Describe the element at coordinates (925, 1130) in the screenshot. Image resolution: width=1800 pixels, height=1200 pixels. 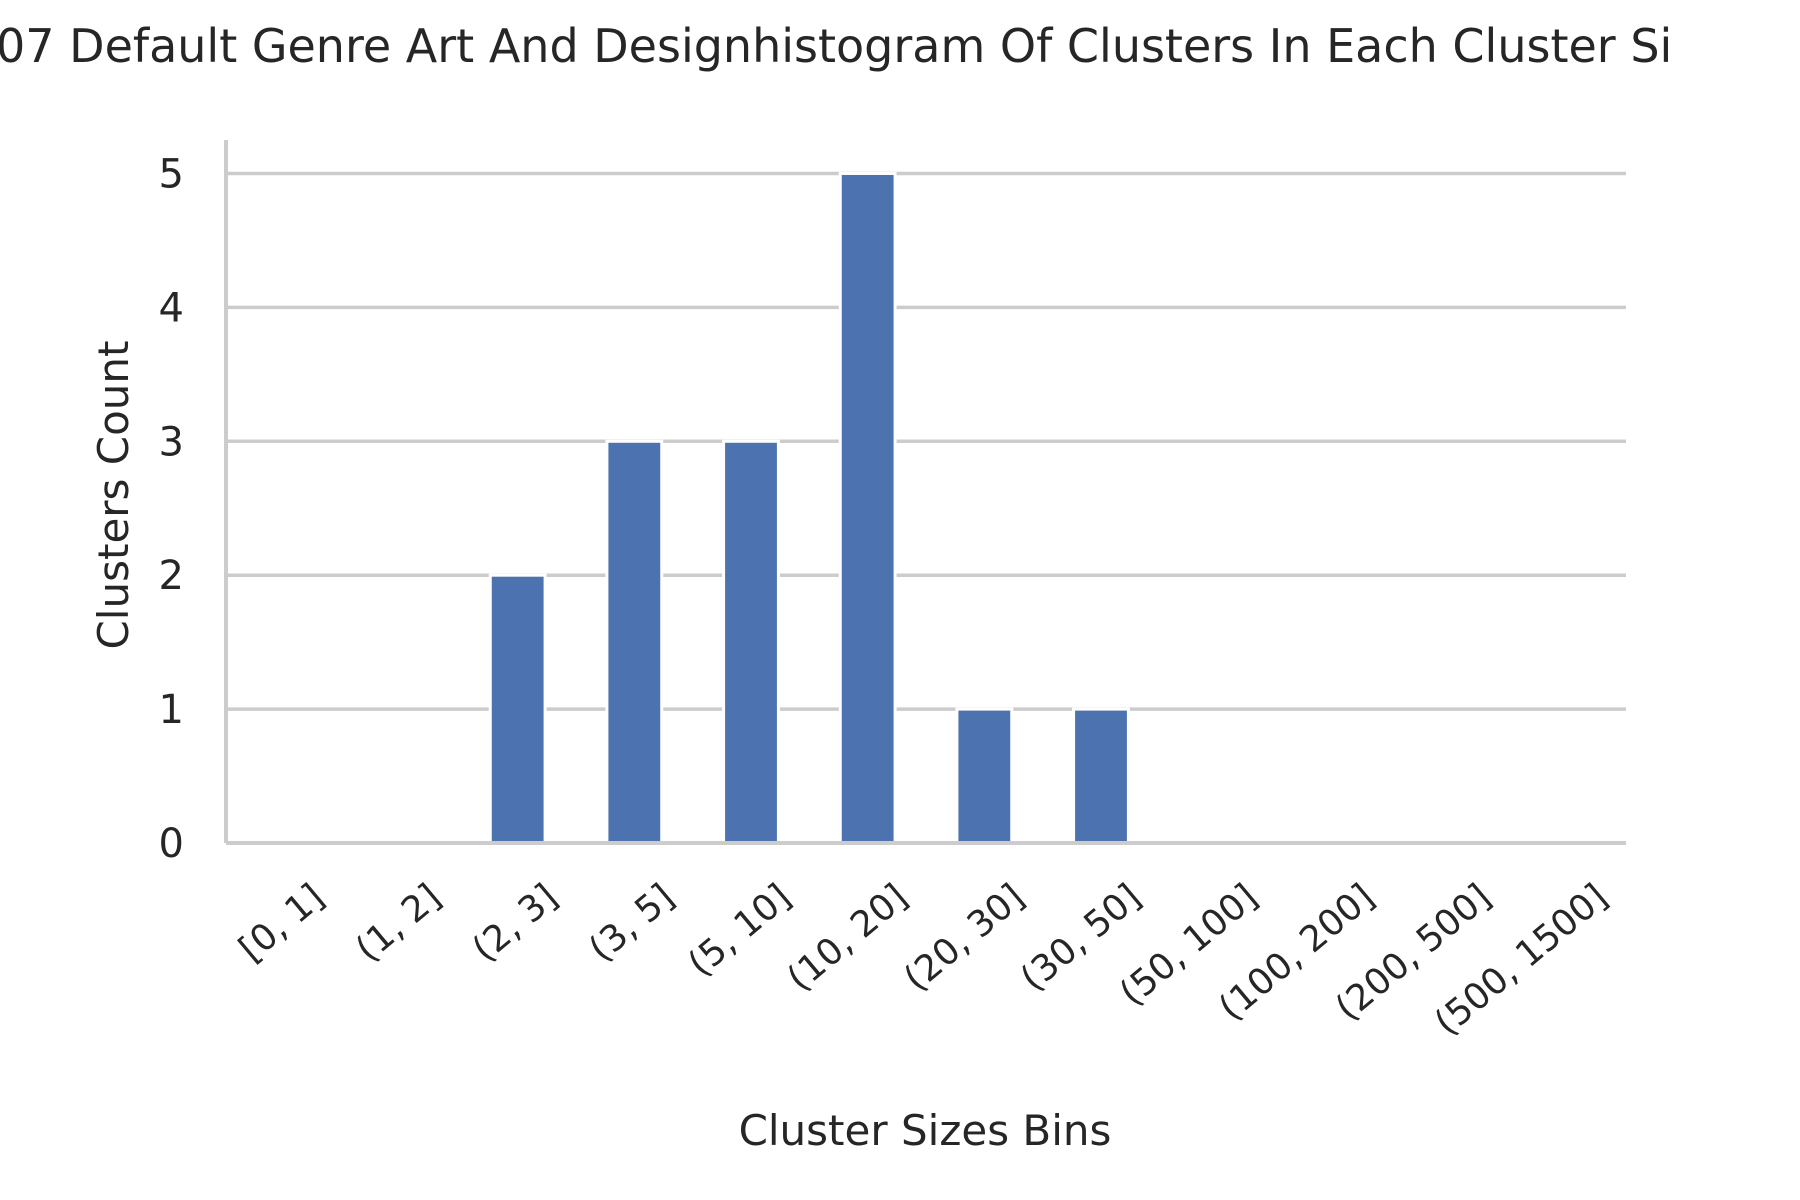
I see `x-axis-label: Cluster Sizes Bins` at that location.